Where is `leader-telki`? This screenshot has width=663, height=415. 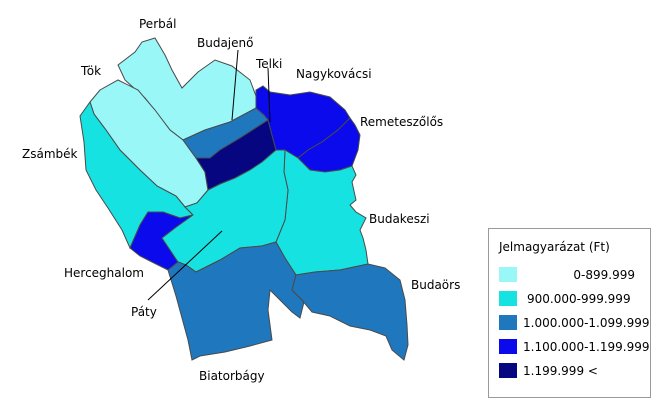 leader-telki is located at coordinates (269, 95).